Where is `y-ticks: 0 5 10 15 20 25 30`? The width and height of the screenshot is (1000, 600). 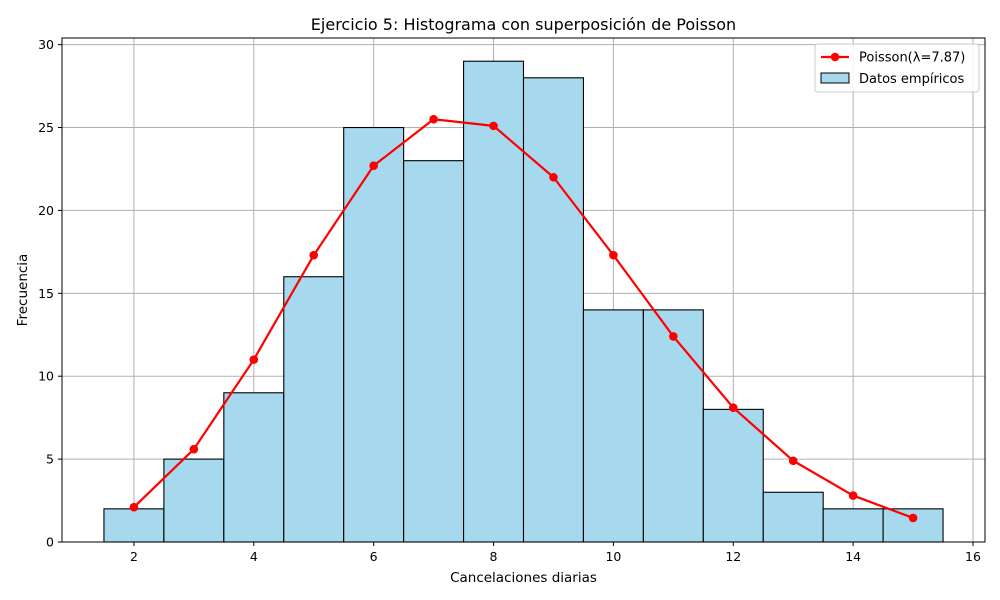 y-ticks: 0 5 10 15 20 25 30 is located at coordinates (50, 293).